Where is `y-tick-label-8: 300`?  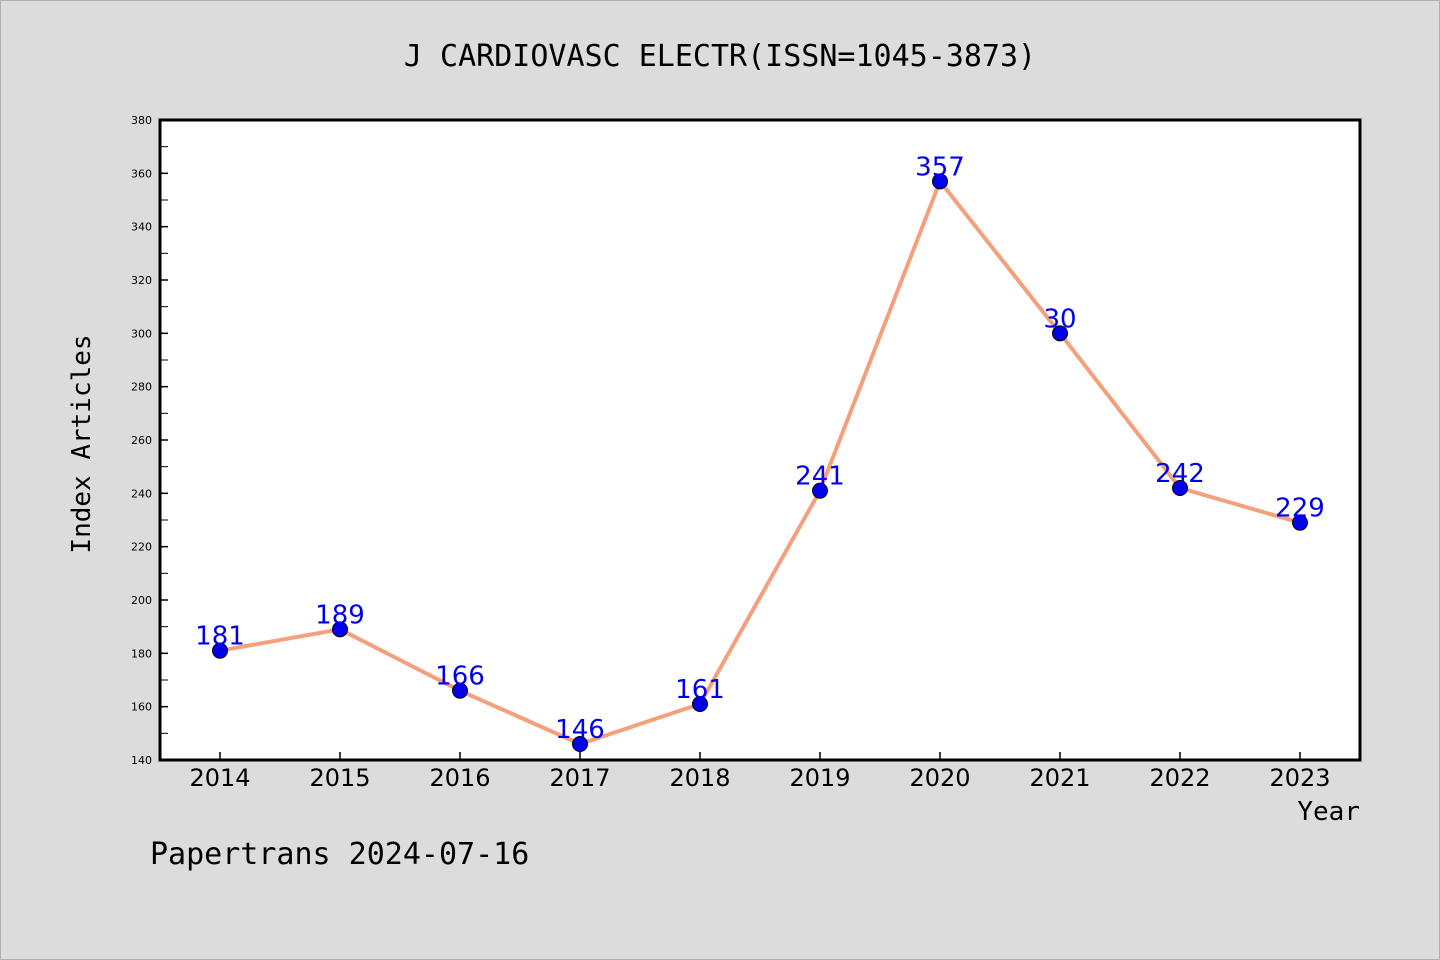 y-tick-label-8: 300 is located at coordinates (141, 333).